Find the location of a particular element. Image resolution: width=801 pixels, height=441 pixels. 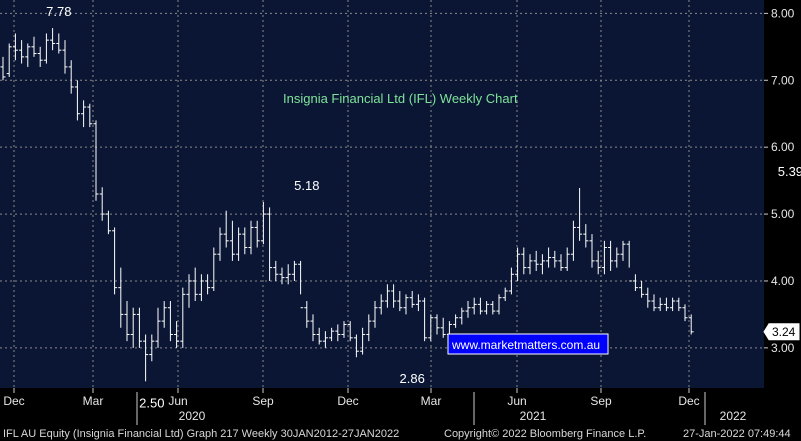

watermark: www.marketmatters.com.au is located at coordinates (528, 344).